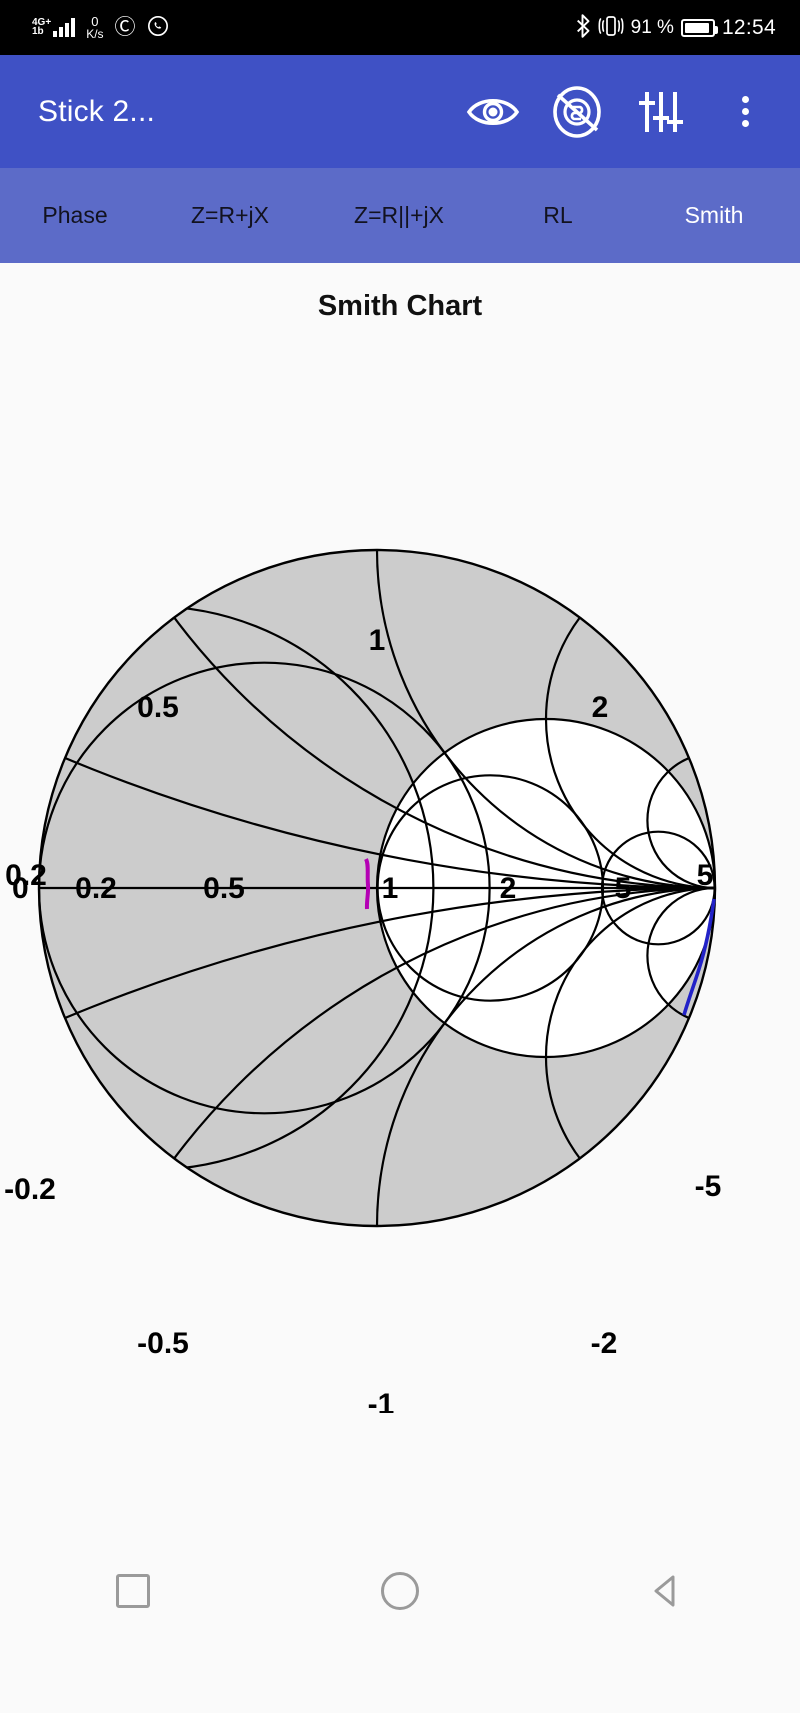 This screenshot has height=1713, width=800. I want to click on nav-back-button, so click(667, 1591).